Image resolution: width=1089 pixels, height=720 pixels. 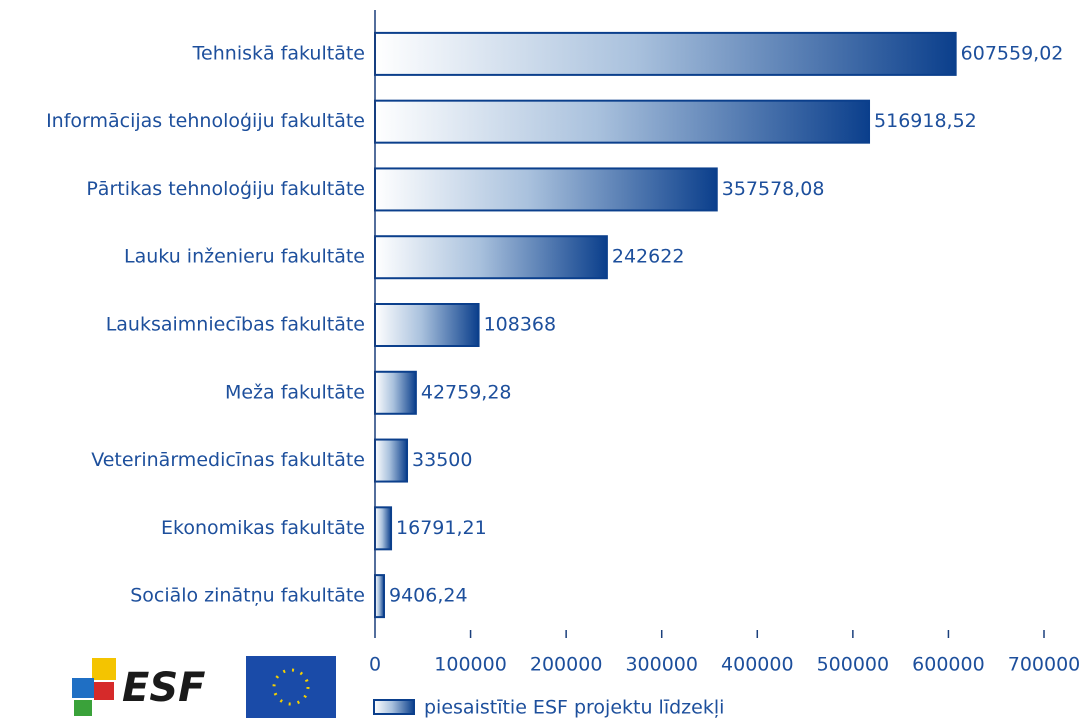 I want to click on x-tick-label: 100000, so click(x=470, y=665).